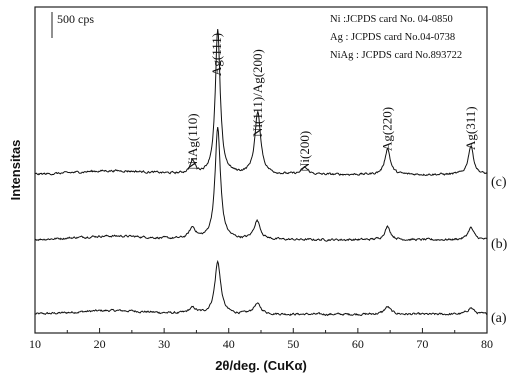 The image size is (513, 377). I want to click on x-axis-ticks: 10 20 30 40 50 60 70 80, so click(261, 339).